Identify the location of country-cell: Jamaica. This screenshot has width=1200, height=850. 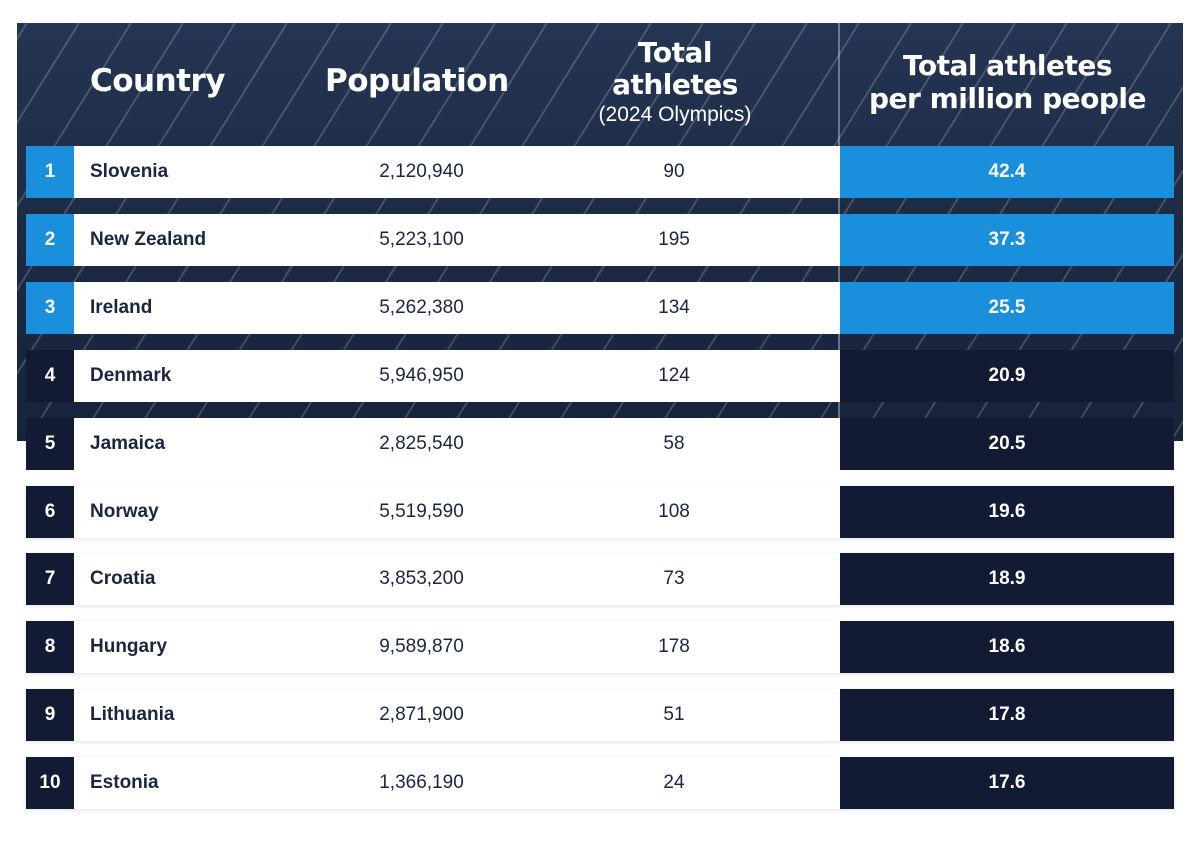
(128, 443).